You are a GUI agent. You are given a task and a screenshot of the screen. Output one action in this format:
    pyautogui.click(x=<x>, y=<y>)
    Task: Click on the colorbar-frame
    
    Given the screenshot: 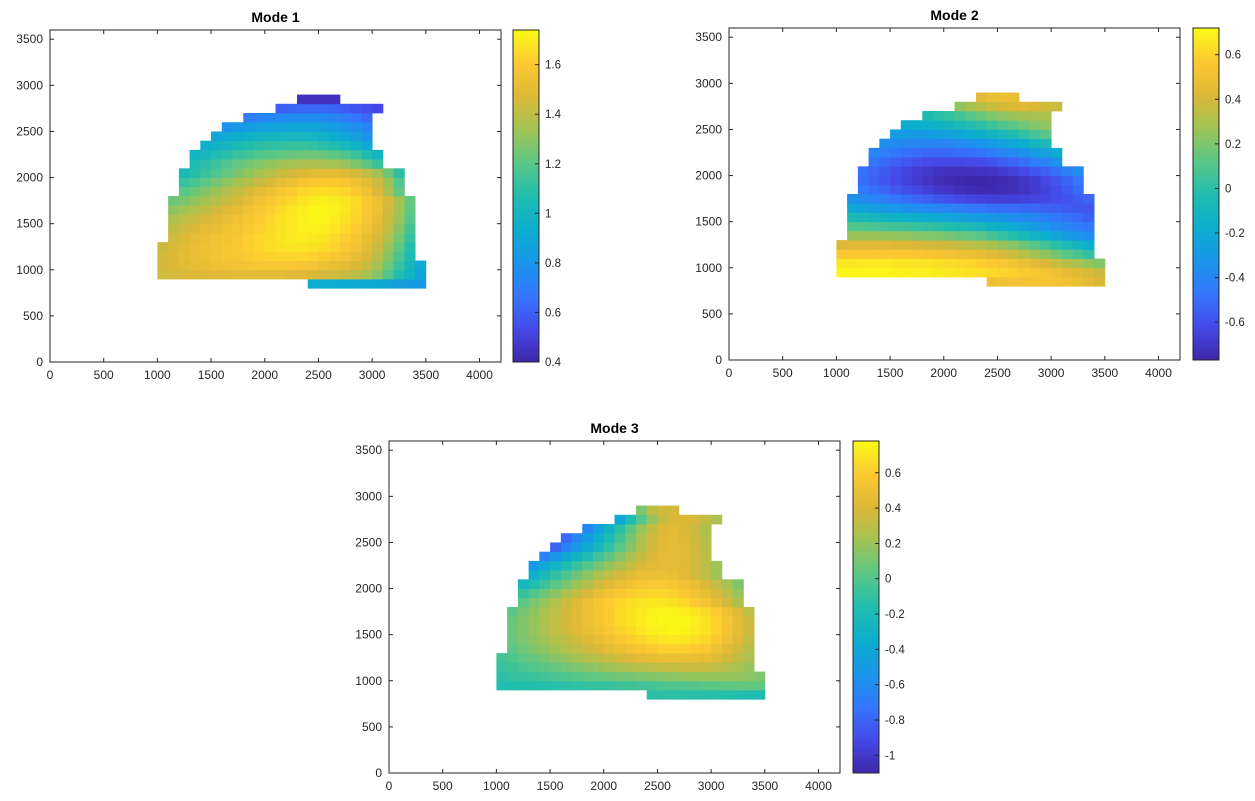 What is the action you would take?
    pyautogui.click(x=1206, y=194)
    